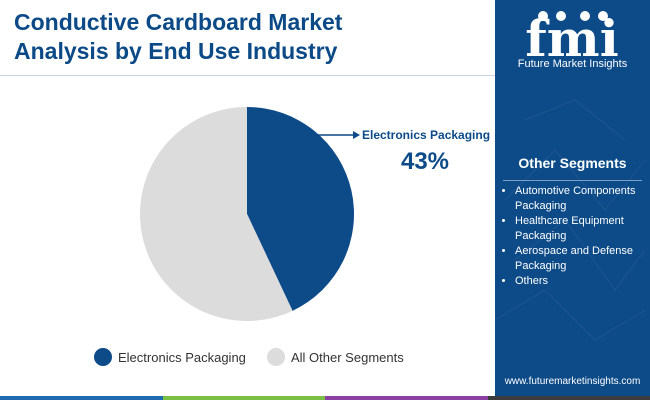 The height and width of the screenshot is (400, 650). Describe the element at coordinates (582, 281) in the screenshot. I see `segment-item-others: Others` at that location.